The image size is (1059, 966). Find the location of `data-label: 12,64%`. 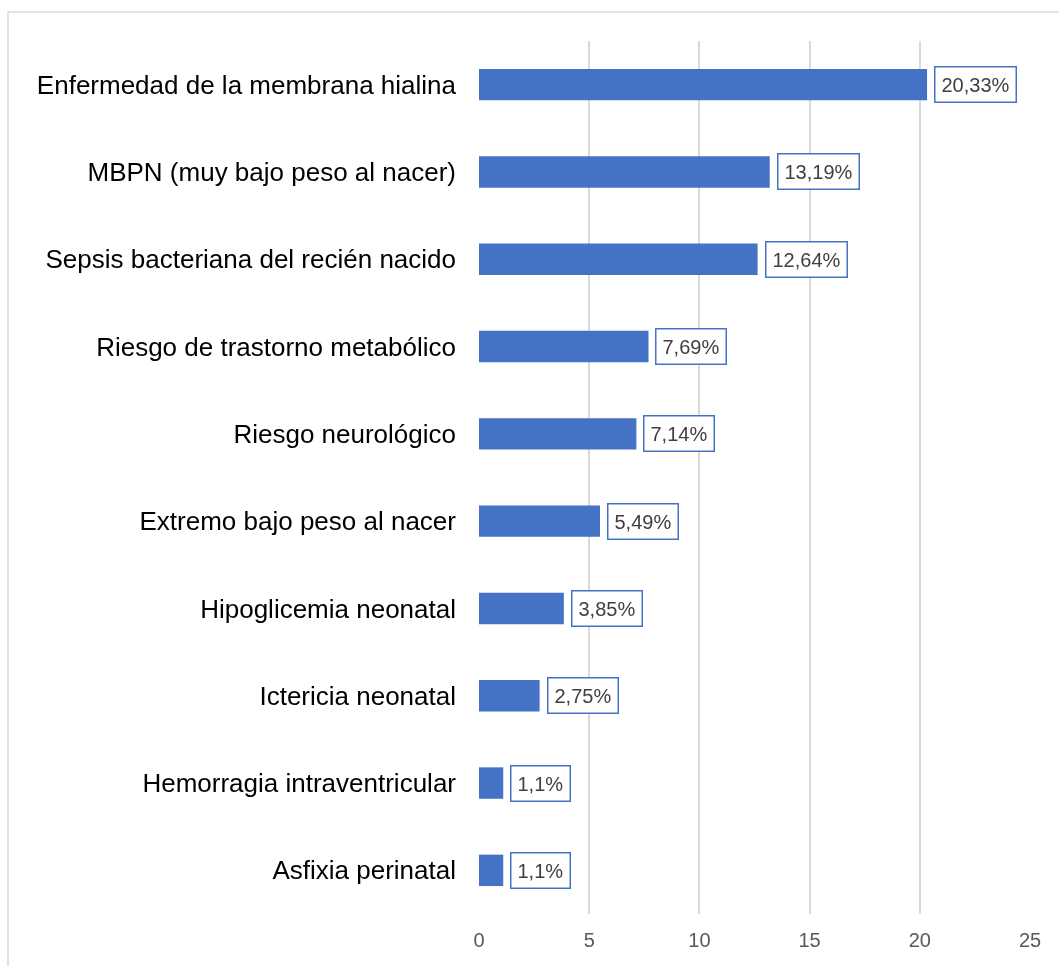

data-label: 12,64% is located at coordinates (806, 259).